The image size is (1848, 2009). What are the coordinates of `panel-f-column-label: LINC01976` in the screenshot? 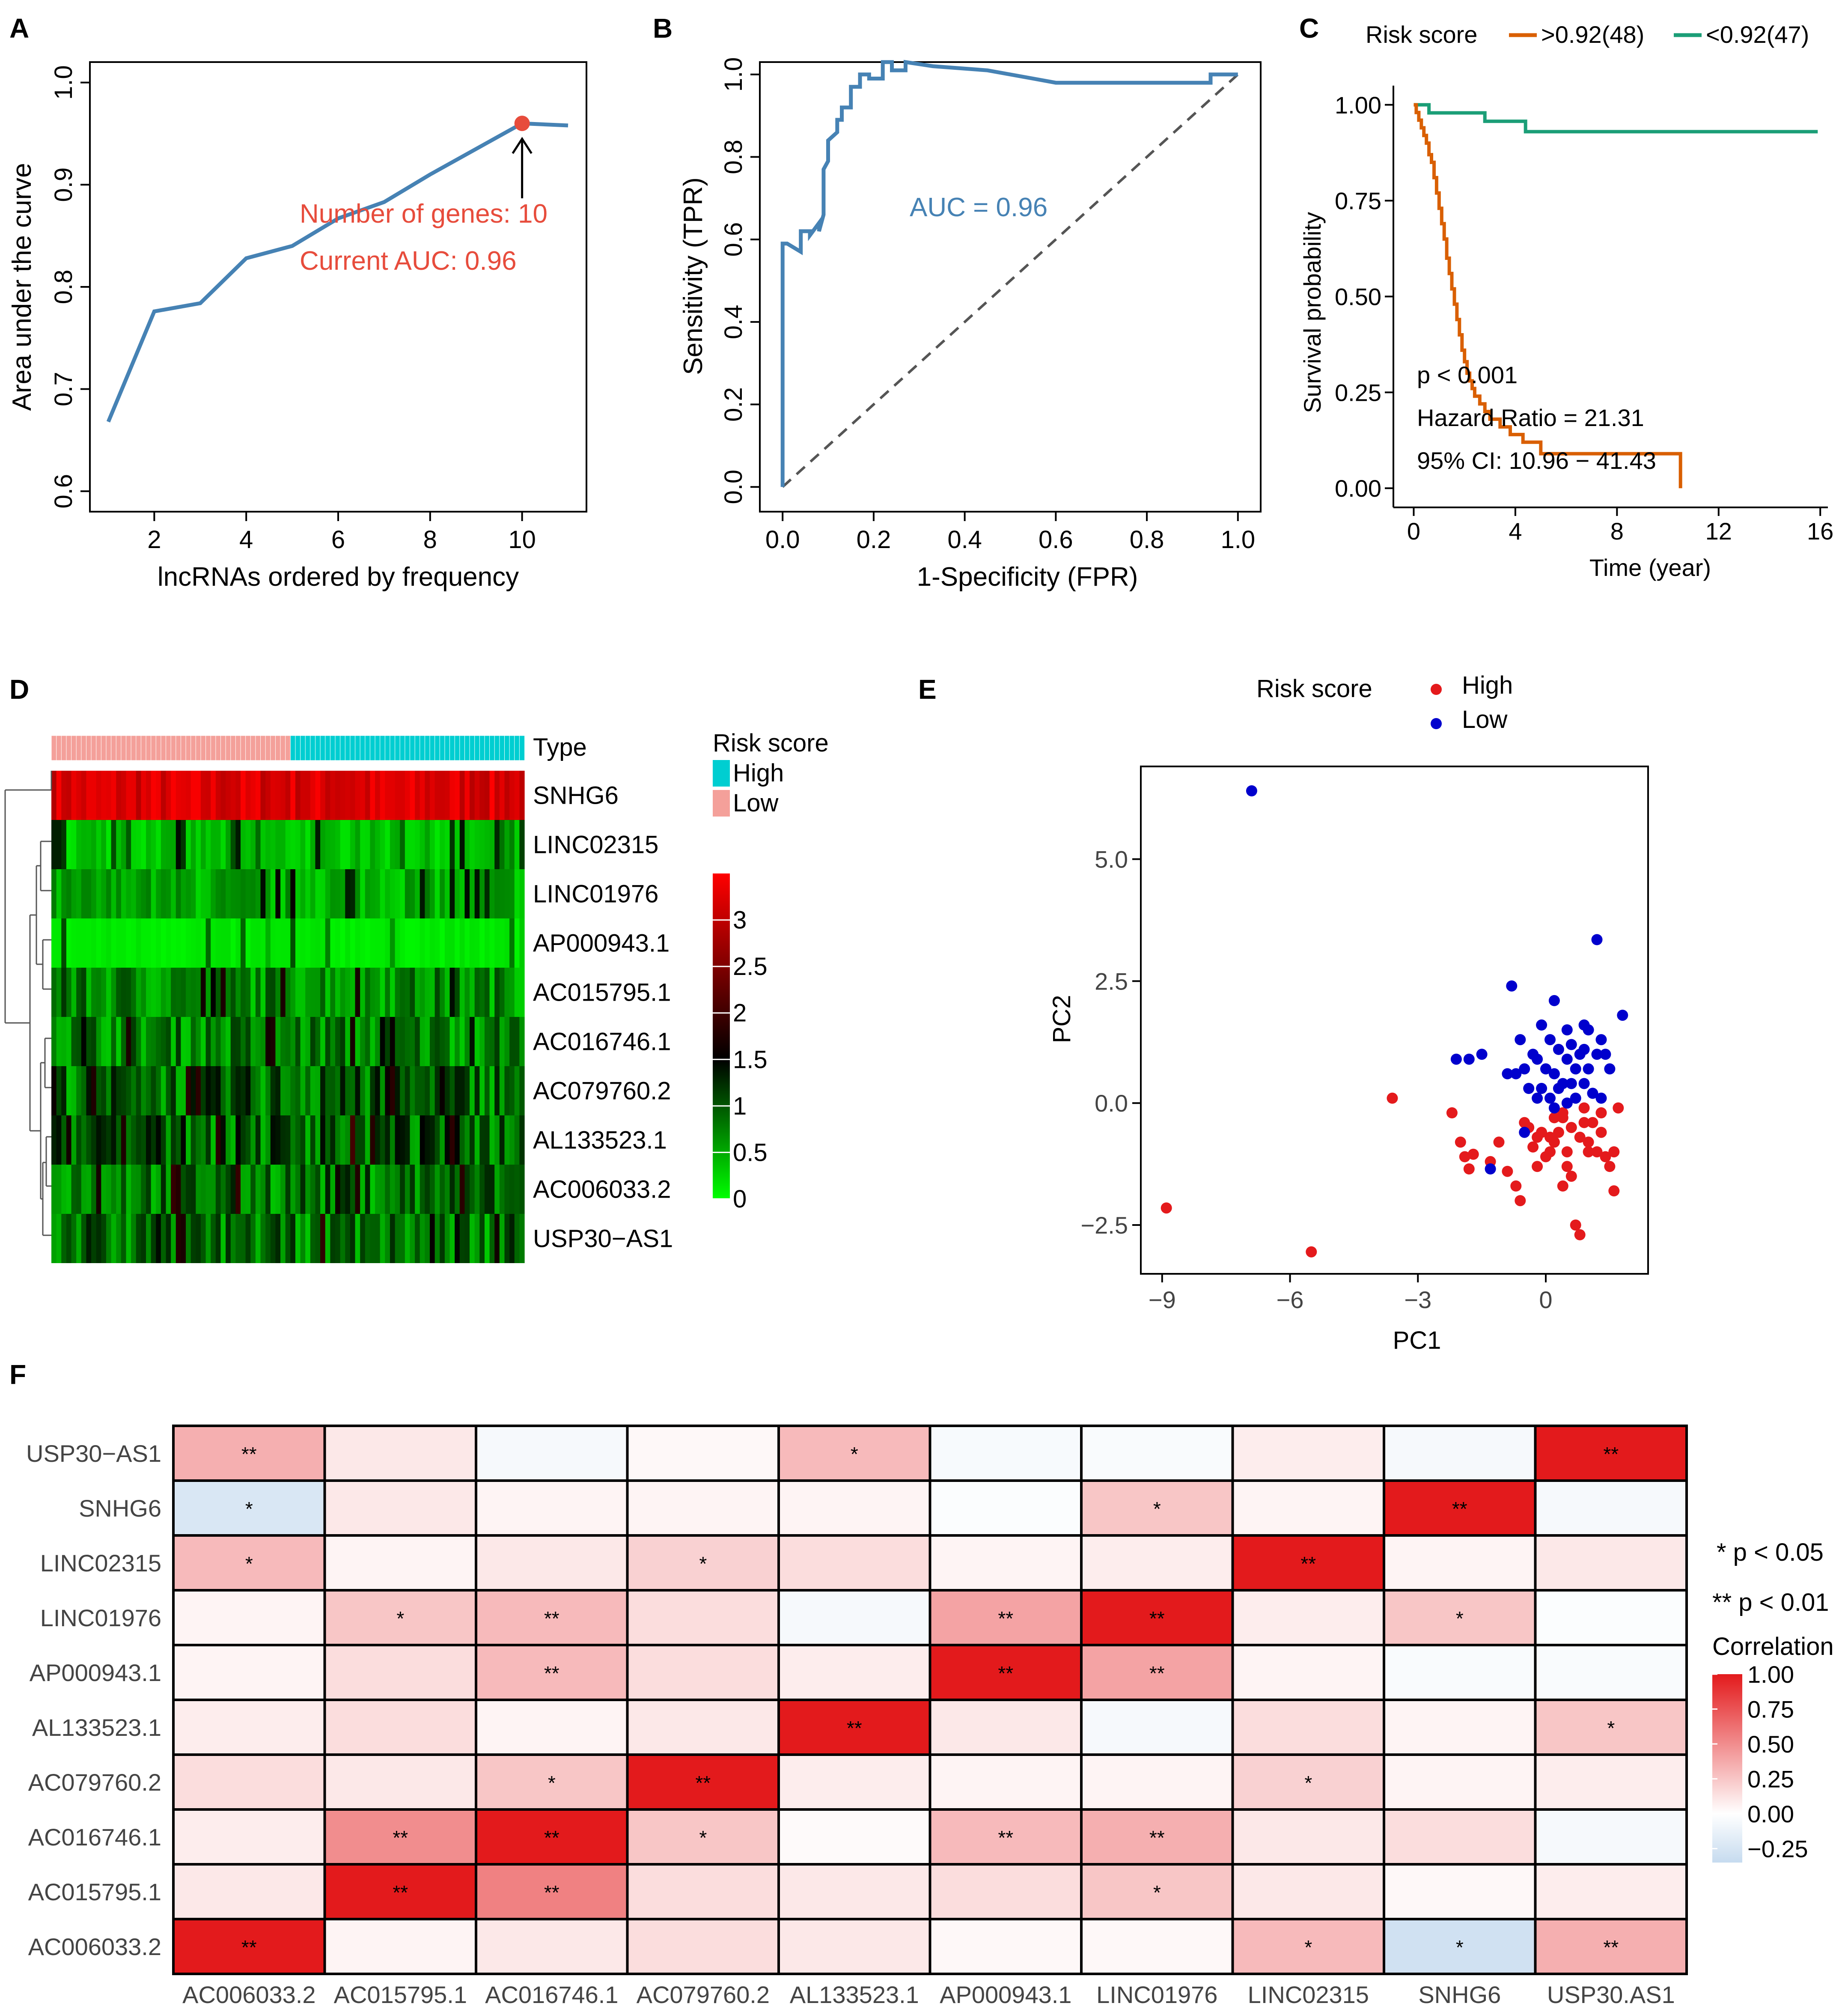 It's located at (1157, 1994).